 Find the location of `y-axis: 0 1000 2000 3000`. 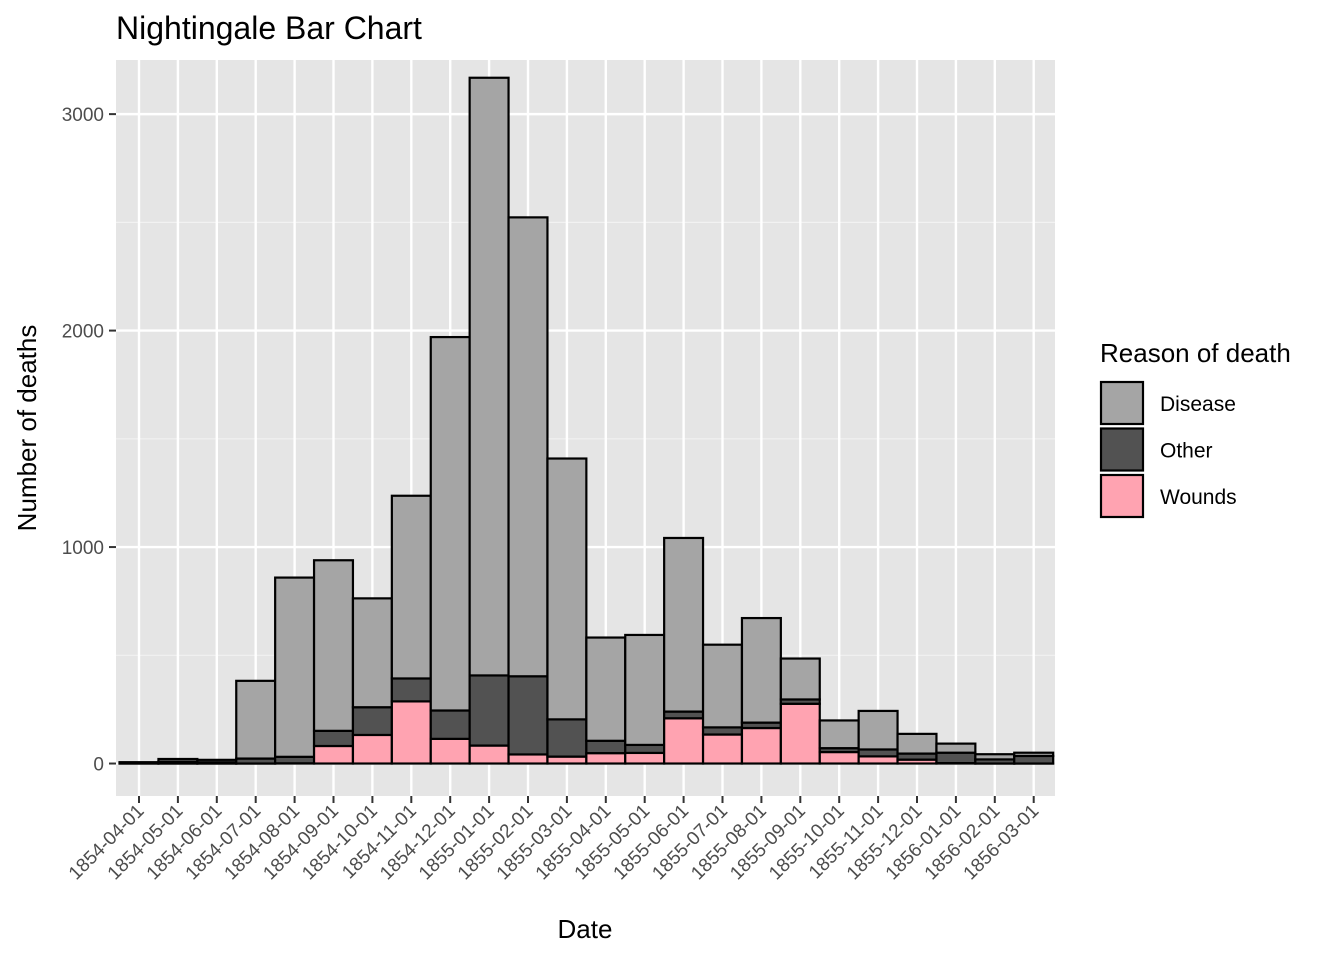

y-axis: 0 1000 2000 3000 is located at coordinates (89, 440).